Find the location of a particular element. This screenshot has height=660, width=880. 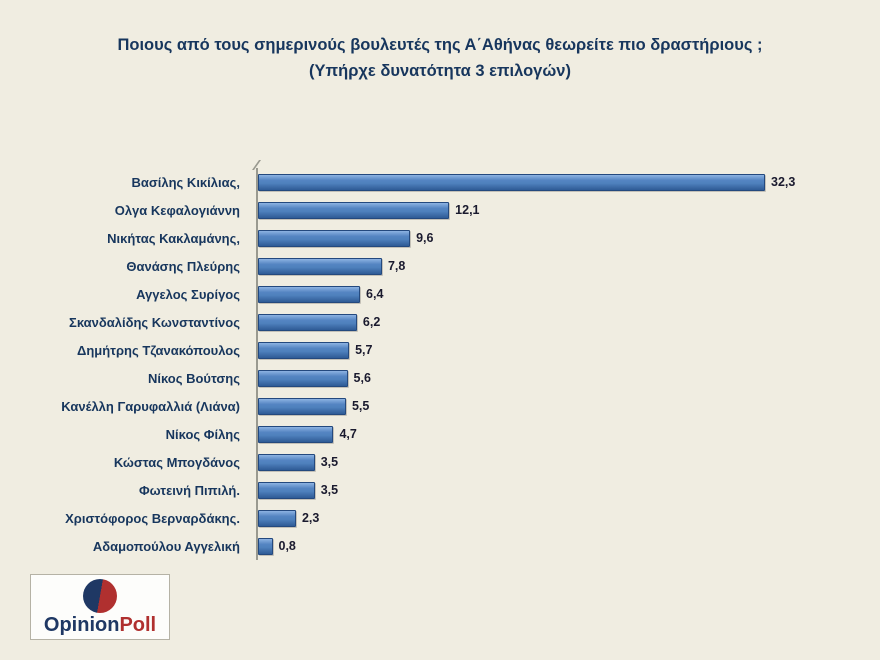

value-label: 12,1 is located at coordinates (467, 210).